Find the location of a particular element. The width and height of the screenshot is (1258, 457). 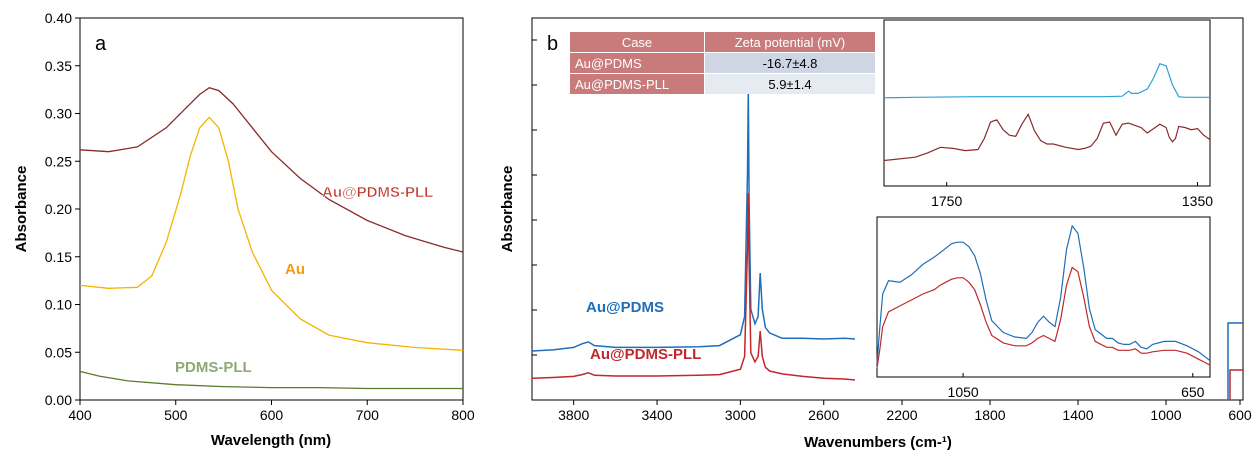

inset-bottom-frame is located at coordinates (1043, 297).